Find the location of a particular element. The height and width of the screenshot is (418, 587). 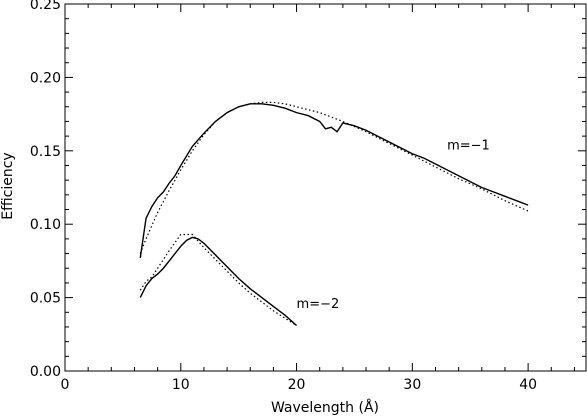

x-tick-label: 0 is located at coordinates (65, 385).